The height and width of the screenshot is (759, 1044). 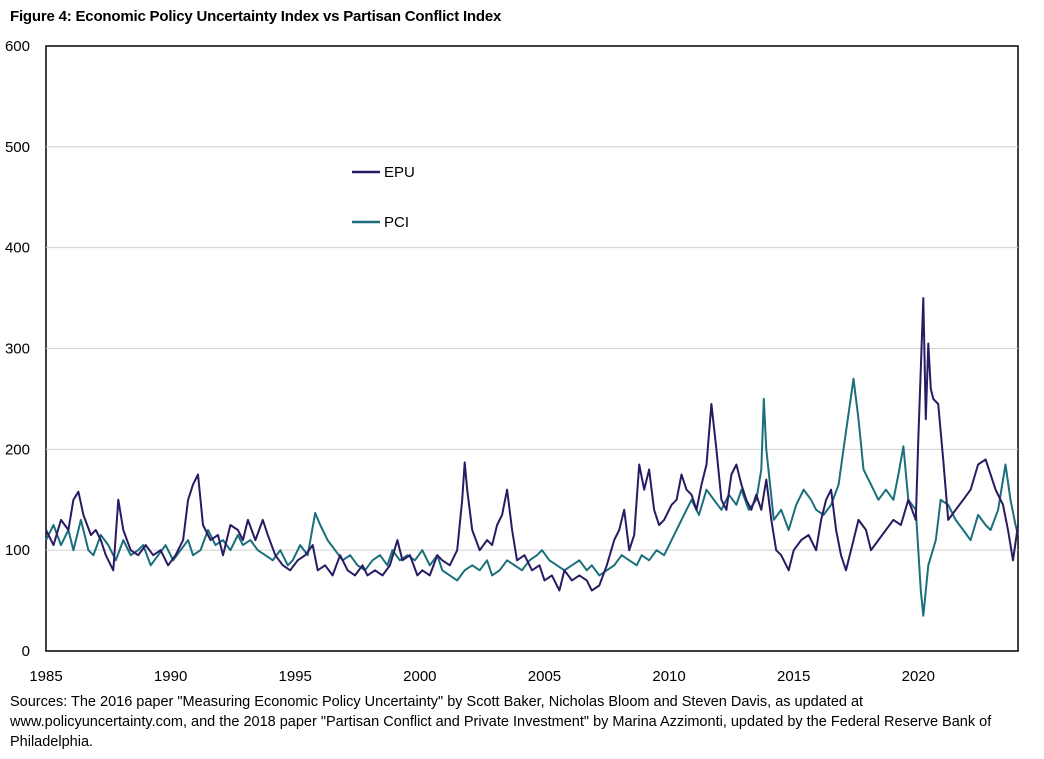 What do you see at coordinates (17, 46) in the screenshot?
I see `y-tick-label: 600` at bounding box center [17, 46].